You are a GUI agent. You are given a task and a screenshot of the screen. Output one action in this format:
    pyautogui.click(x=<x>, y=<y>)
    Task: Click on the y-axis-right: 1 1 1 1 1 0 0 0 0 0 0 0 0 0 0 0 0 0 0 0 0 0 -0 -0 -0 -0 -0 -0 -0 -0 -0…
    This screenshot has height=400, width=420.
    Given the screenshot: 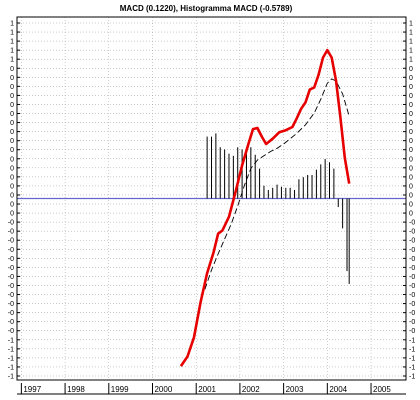 What is the action you would take?
    pyautogui.click(x=409, y=201)
    